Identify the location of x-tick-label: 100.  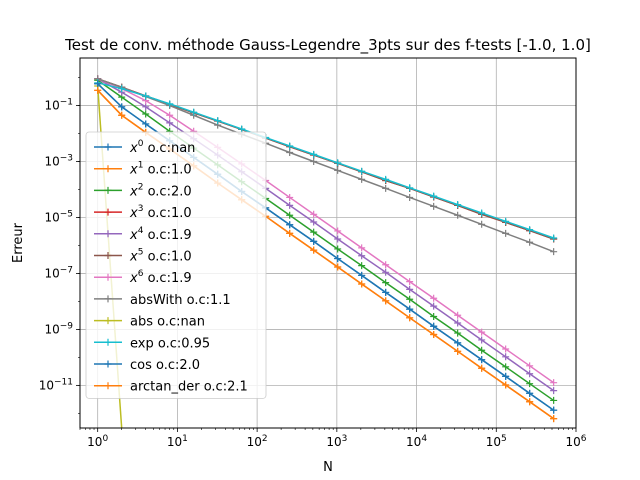
(97, 441).